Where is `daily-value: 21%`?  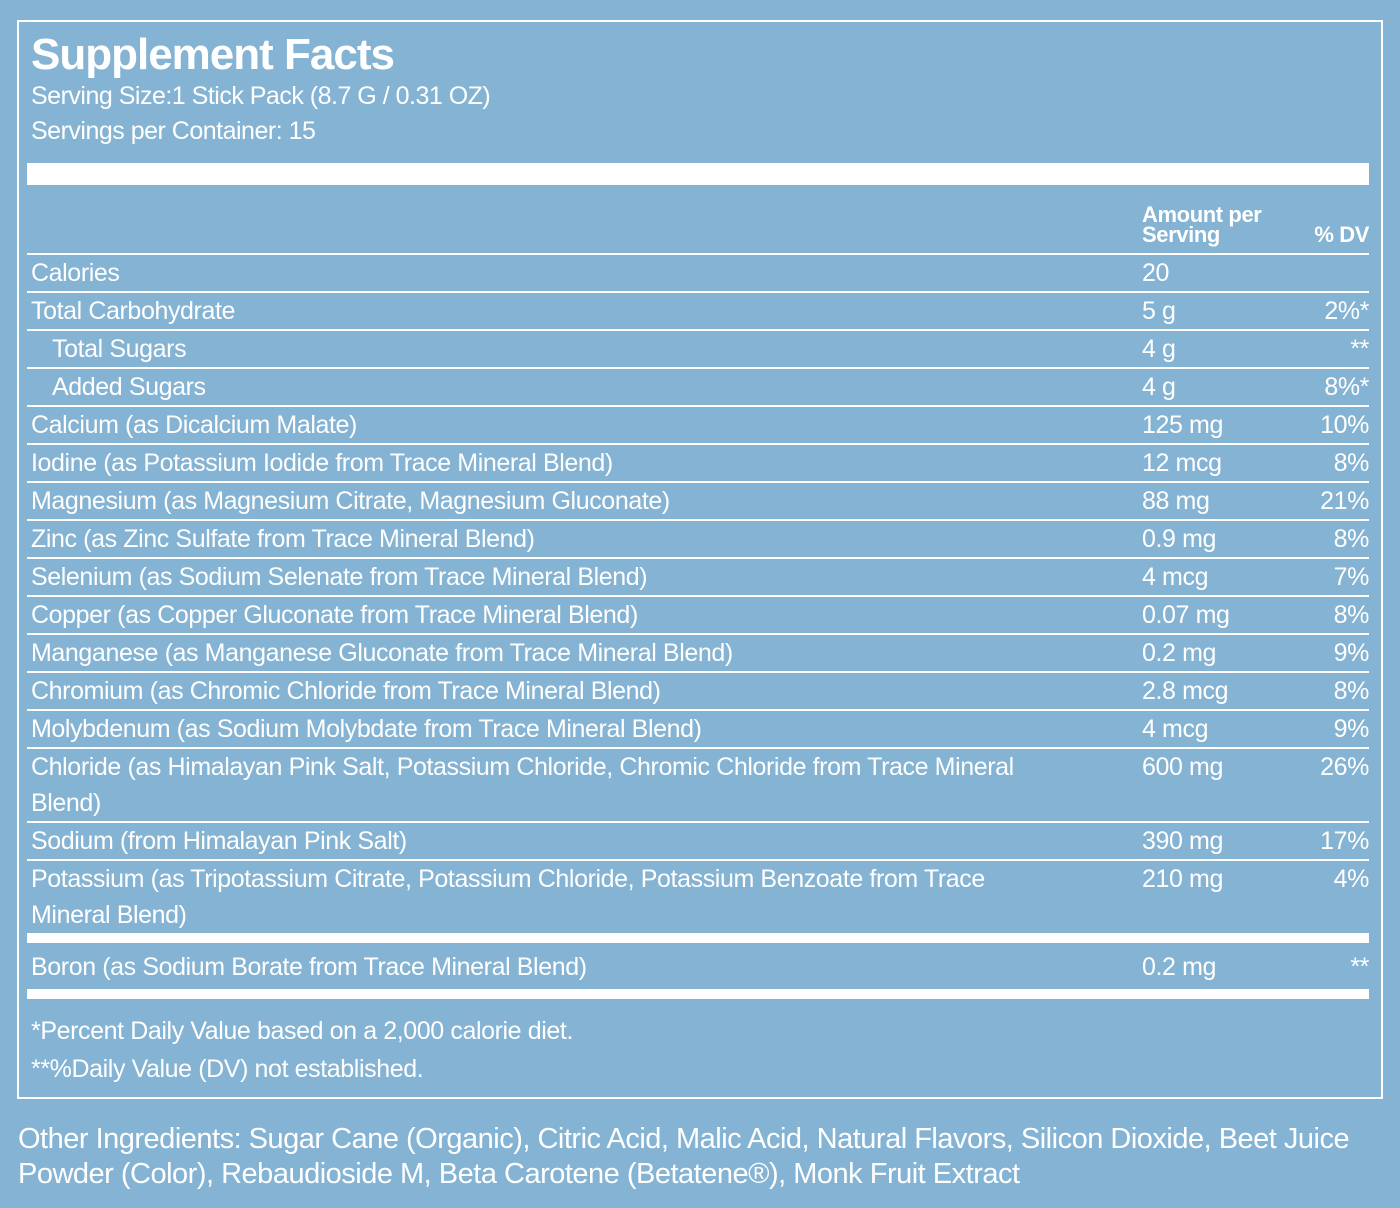
daily-value: 21% is located at coordinates (1344, 501).